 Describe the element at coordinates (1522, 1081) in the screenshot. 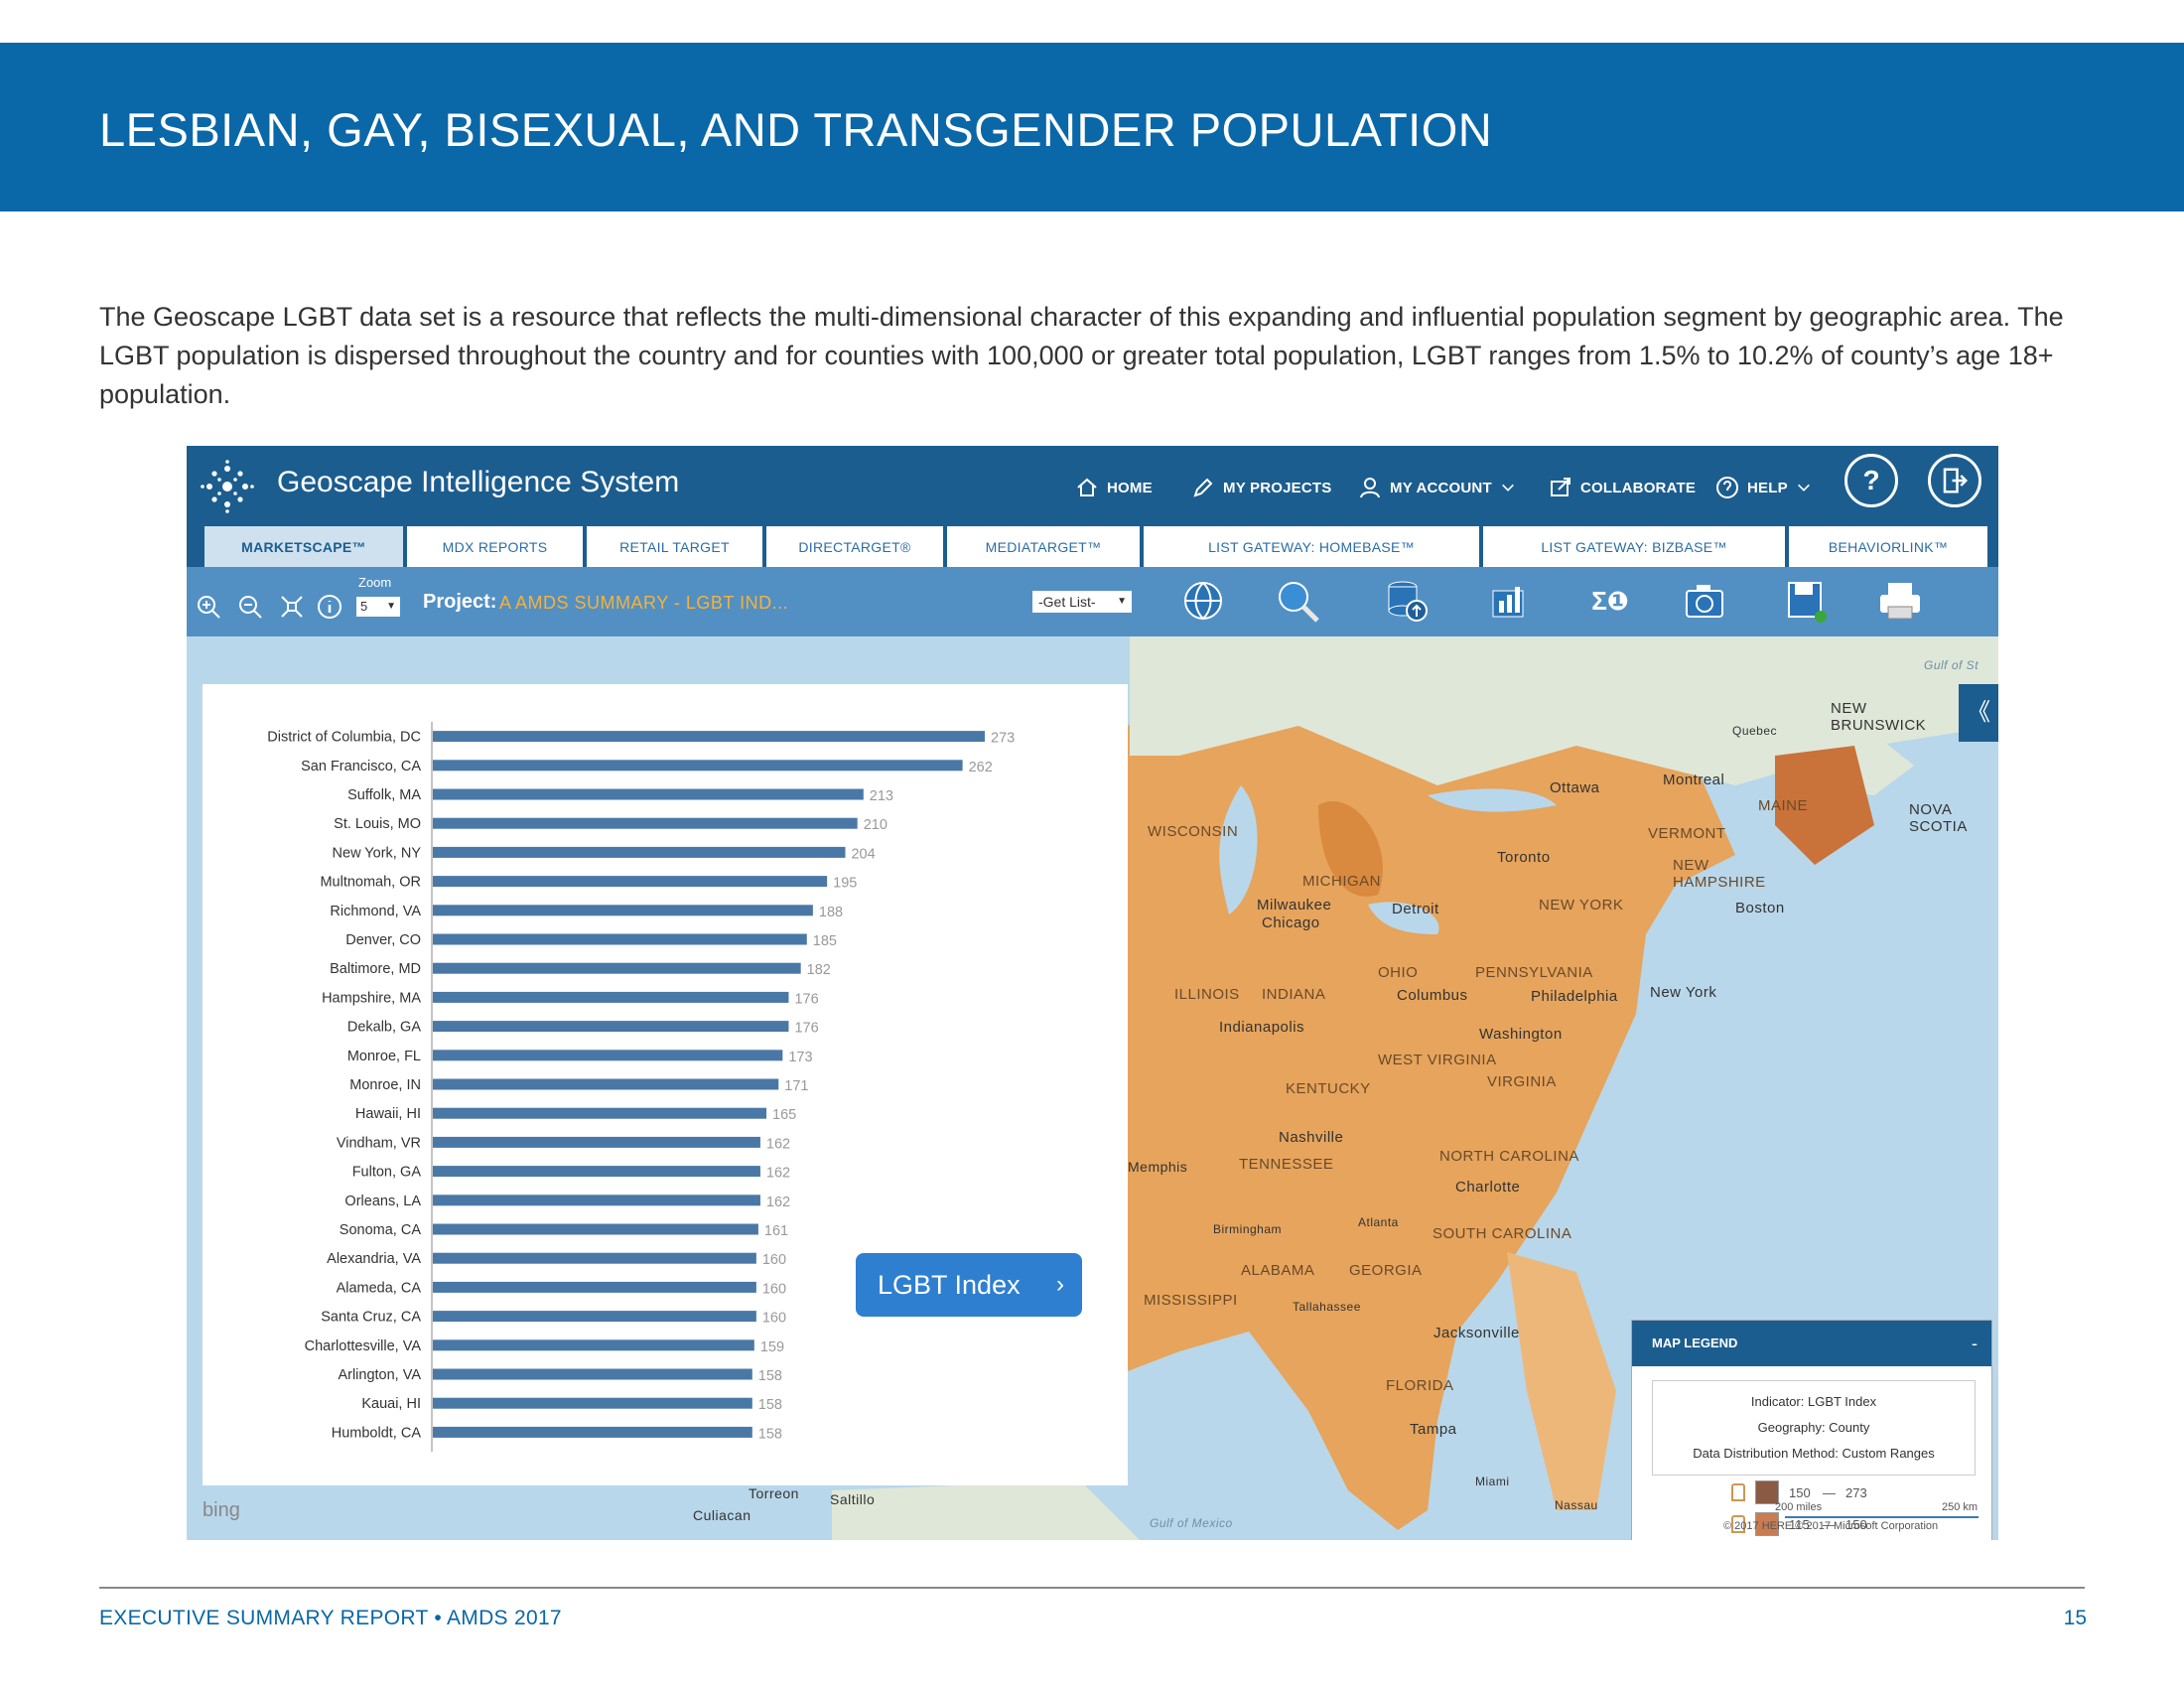

I see `map-label-virginia: VIRGINIA` at that location.